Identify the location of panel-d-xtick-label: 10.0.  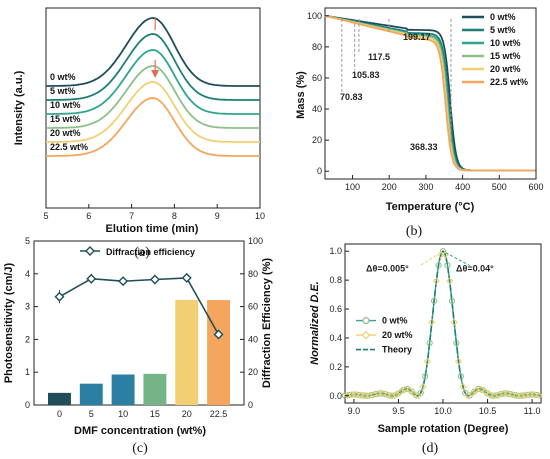
(443, 411).